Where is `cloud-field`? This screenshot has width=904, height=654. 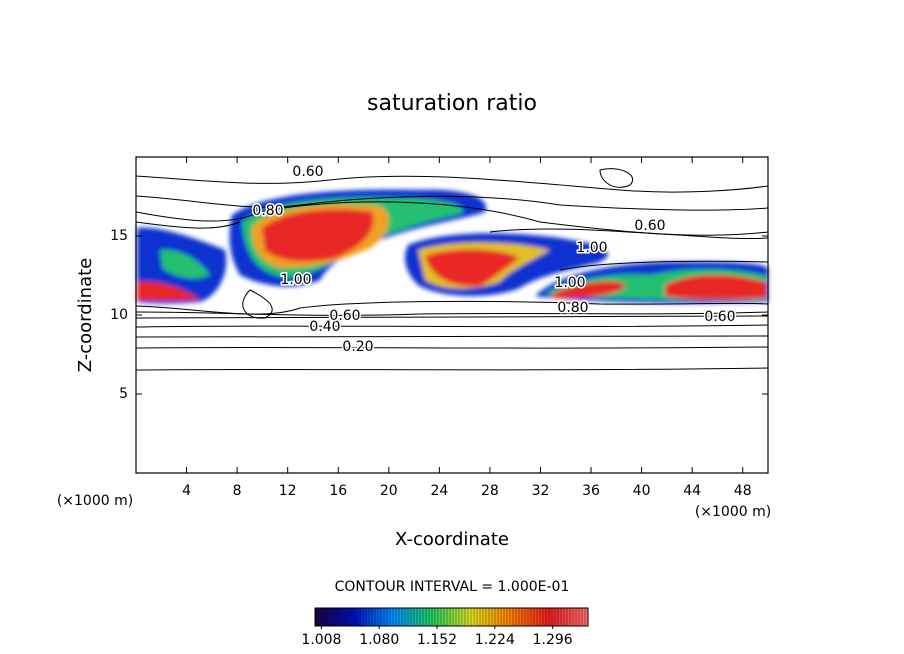 cloud-field is located at coordinates (452, 246).